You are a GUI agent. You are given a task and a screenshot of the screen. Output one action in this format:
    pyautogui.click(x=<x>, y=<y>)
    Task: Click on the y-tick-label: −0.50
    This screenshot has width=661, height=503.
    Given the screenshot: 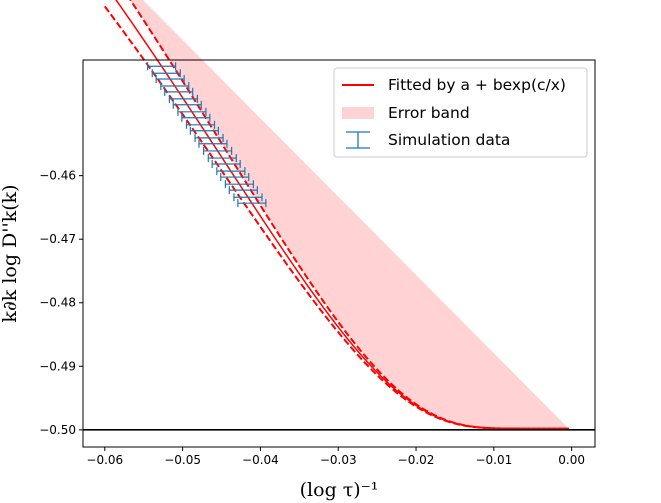 What is the action you would take?
    pyautogui.click(x=57, y=430)
    